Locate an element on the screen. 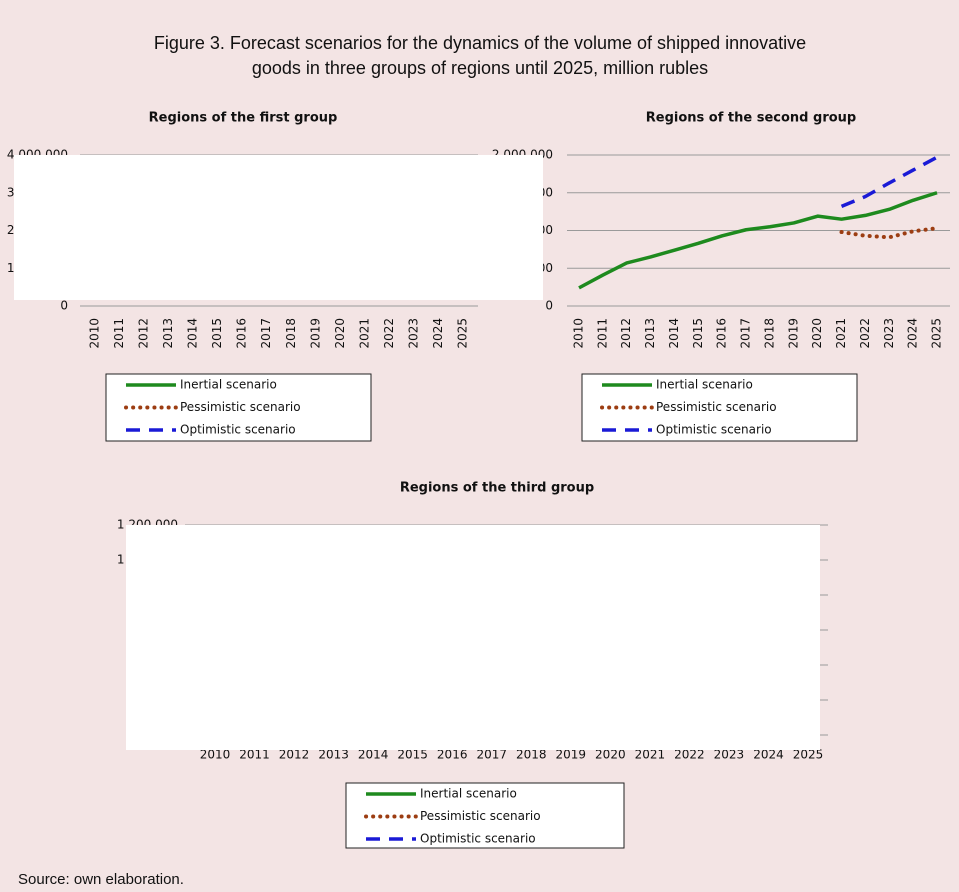  chart-title: Regions of the first group is located at coordinates (243, 118).